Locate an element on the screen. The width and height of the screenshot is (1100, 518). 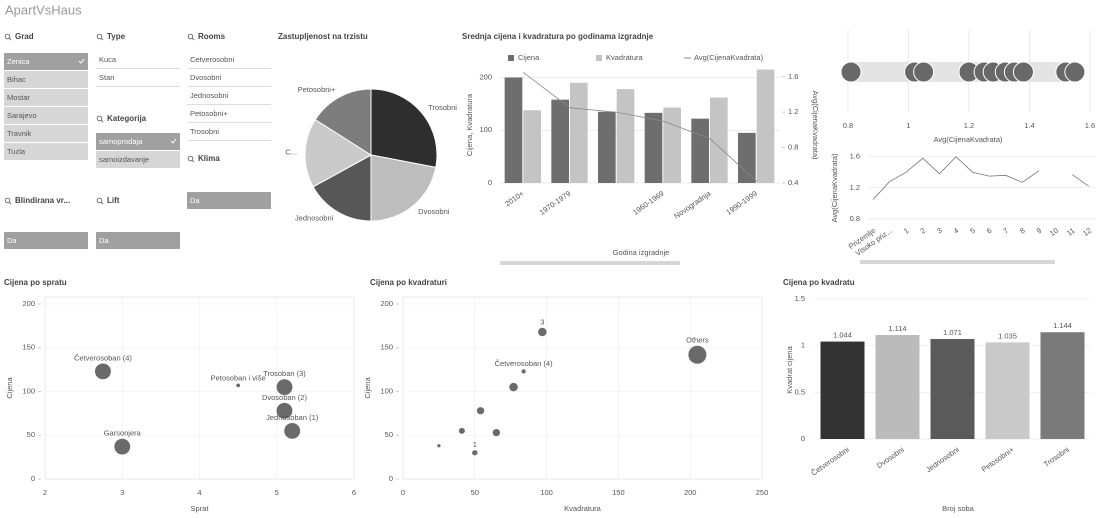
filter-item-label: Sarajevo is located at coordinates (22, 115).